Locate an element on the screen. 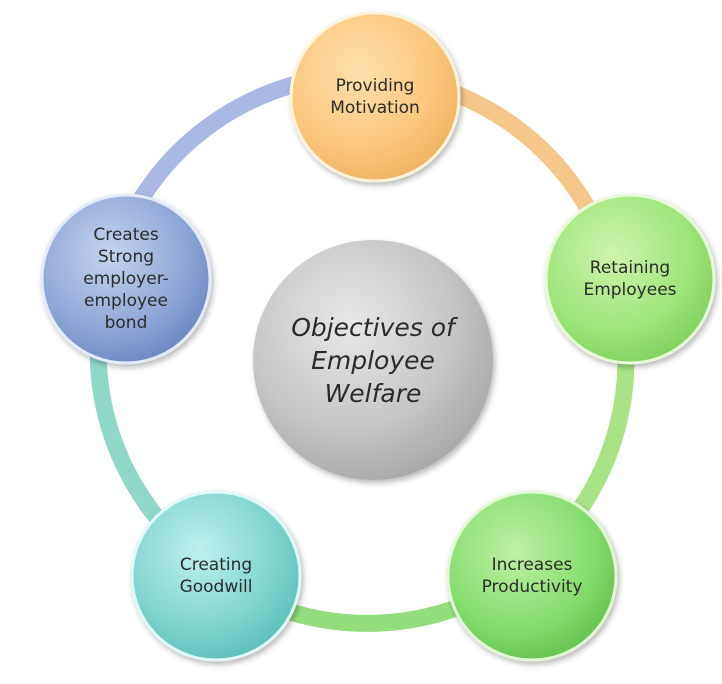 This screenshot has height=684, width=722. node-circle-increases-productivity is located at coordinates (532, 576).